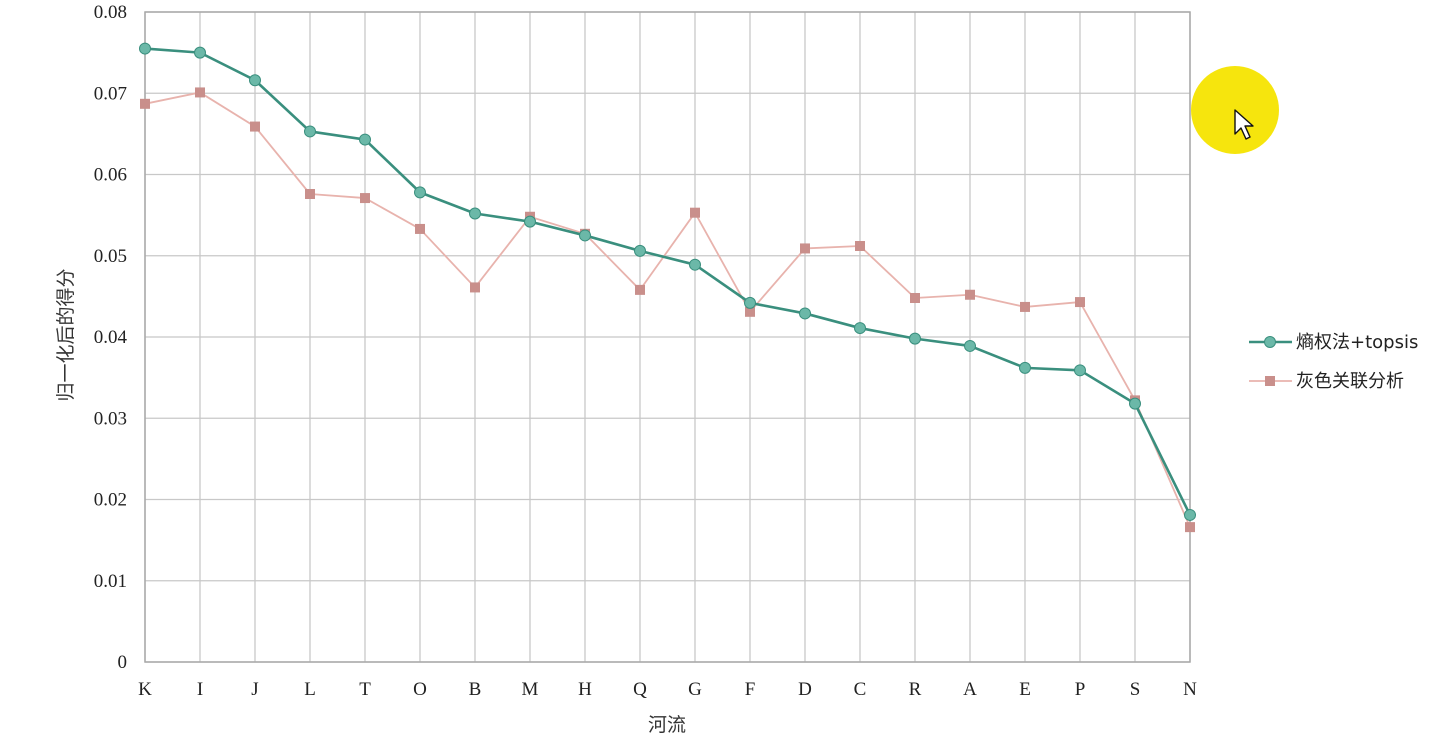  Describe the element at coordinates (110, 418) in the screenshot. I see `y-tick-label: 0.03` at that location.